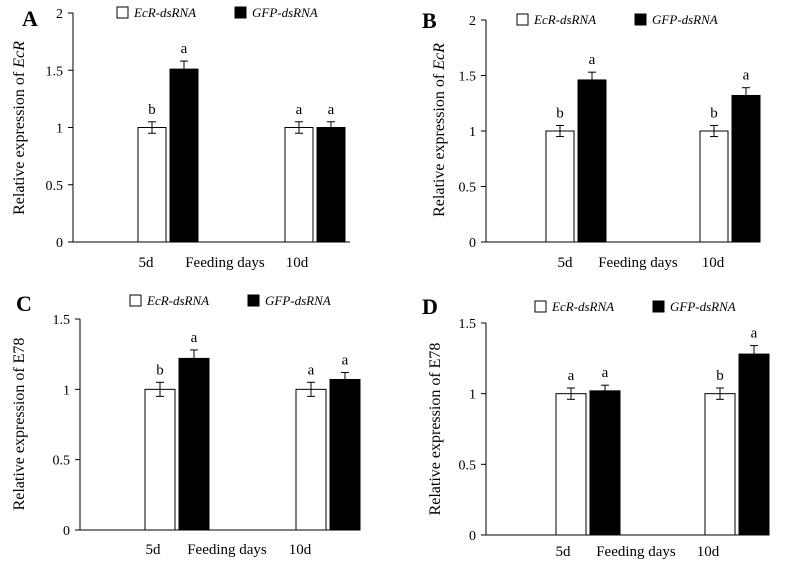  I want to click on panel-letter: A, so click(30, 18).